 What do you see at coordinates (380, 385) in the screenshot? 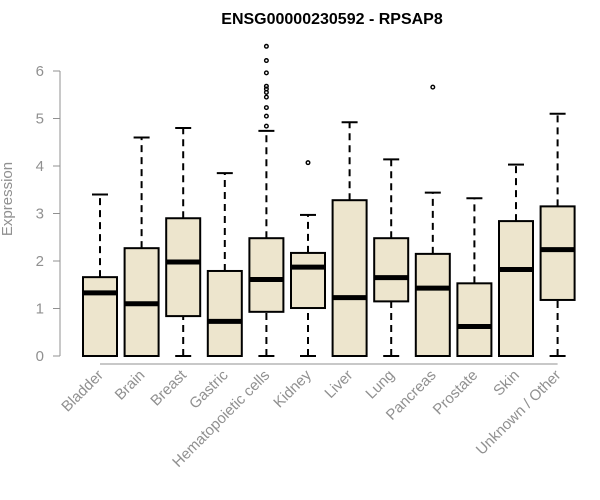
I see `category-label: Lung` at bounding box center [380, 385].